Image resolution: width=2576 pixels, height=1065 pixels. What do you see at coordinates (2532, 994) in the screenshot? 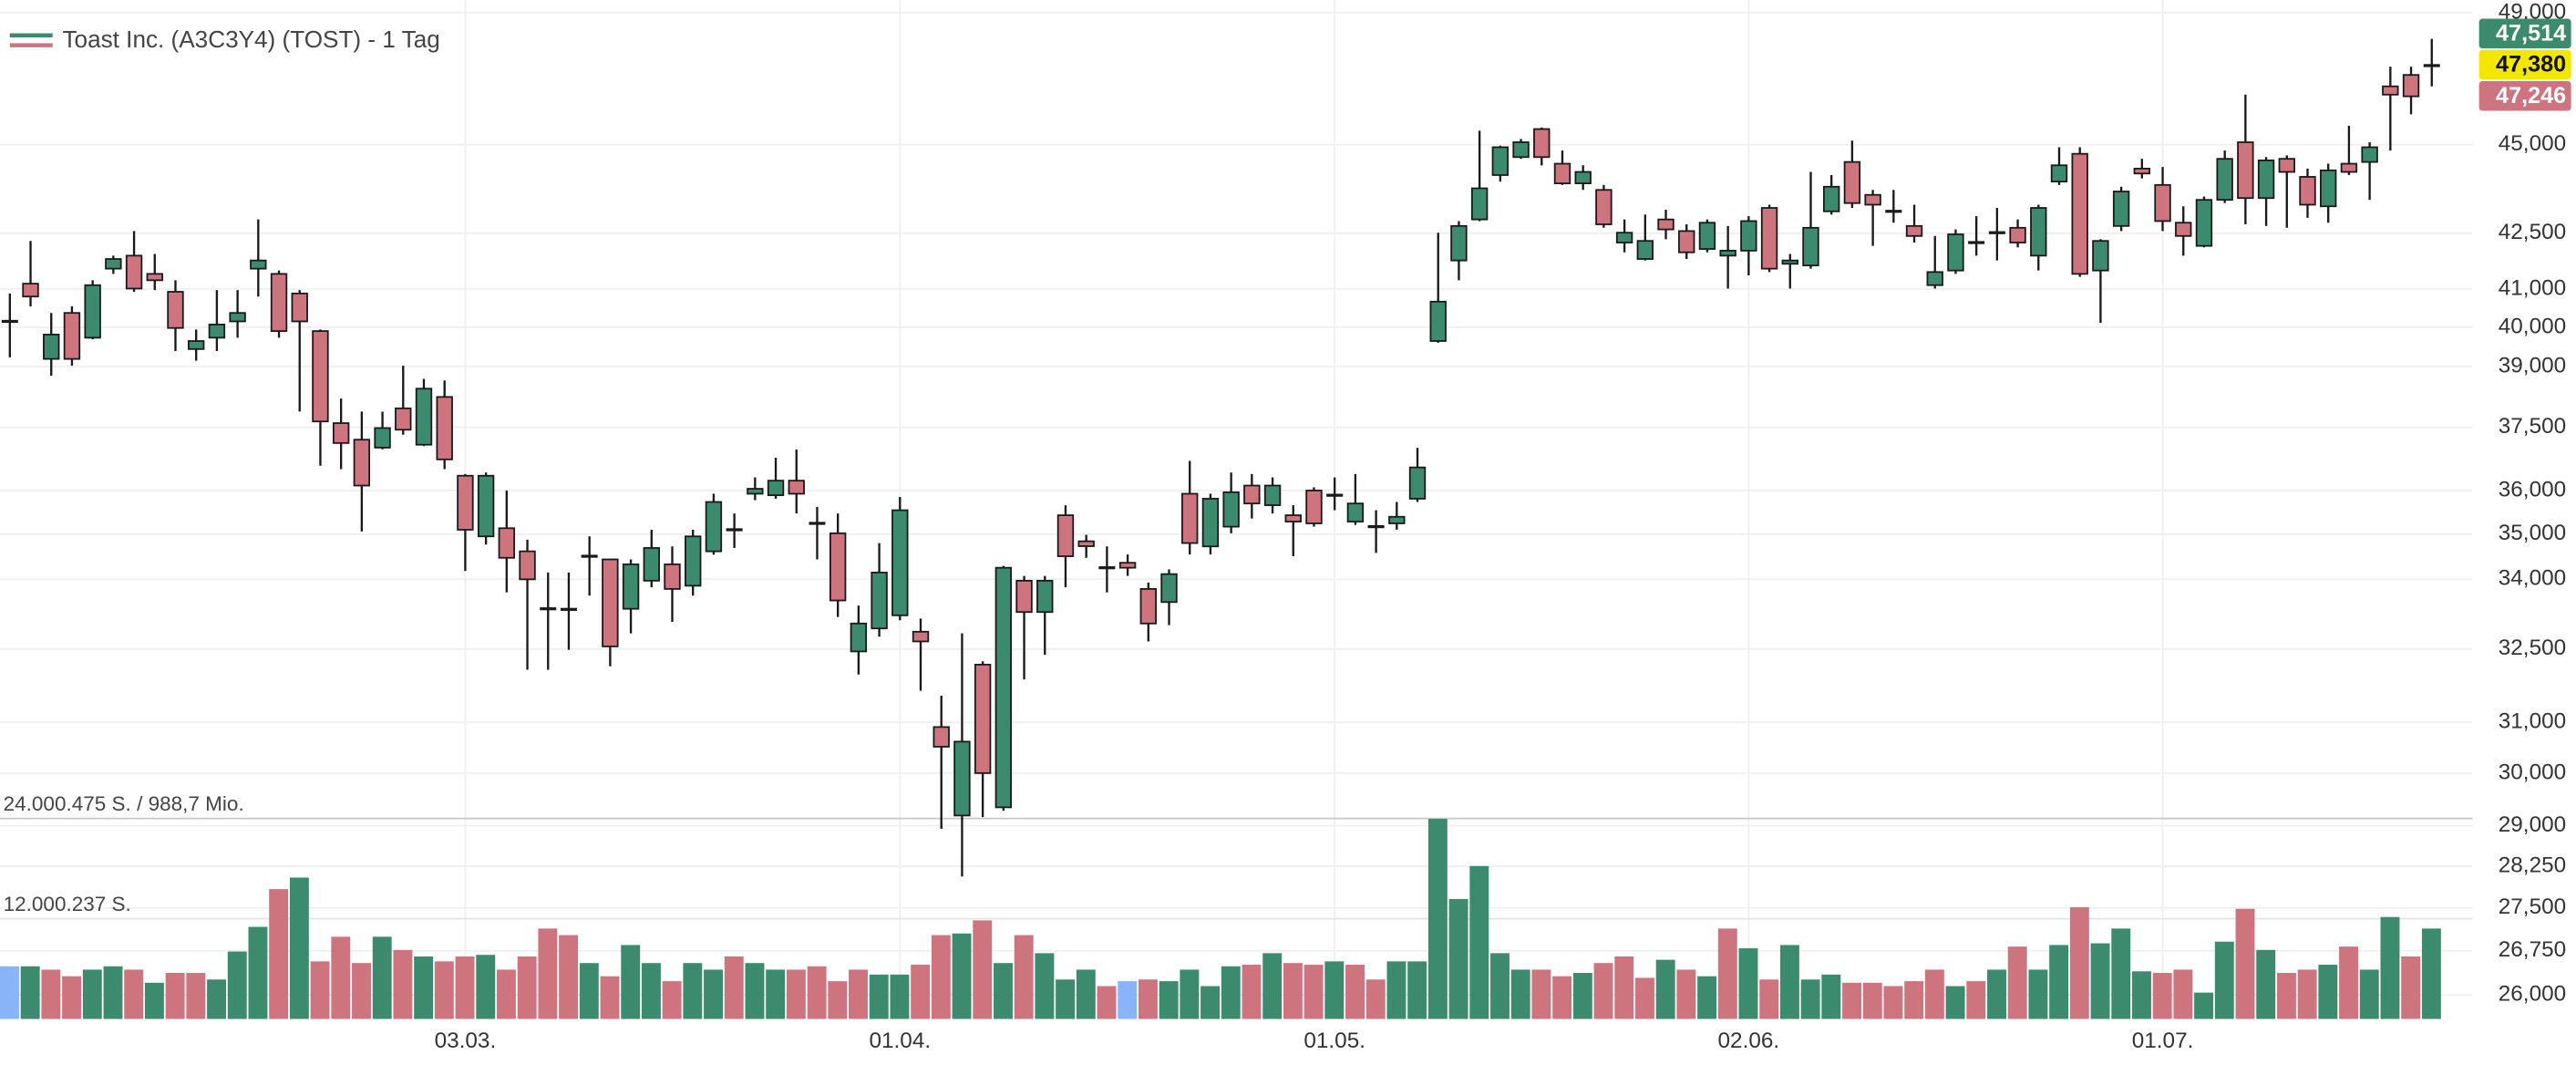
I see `y-tick-label: 26,000` at bounding box center [2532, 994].